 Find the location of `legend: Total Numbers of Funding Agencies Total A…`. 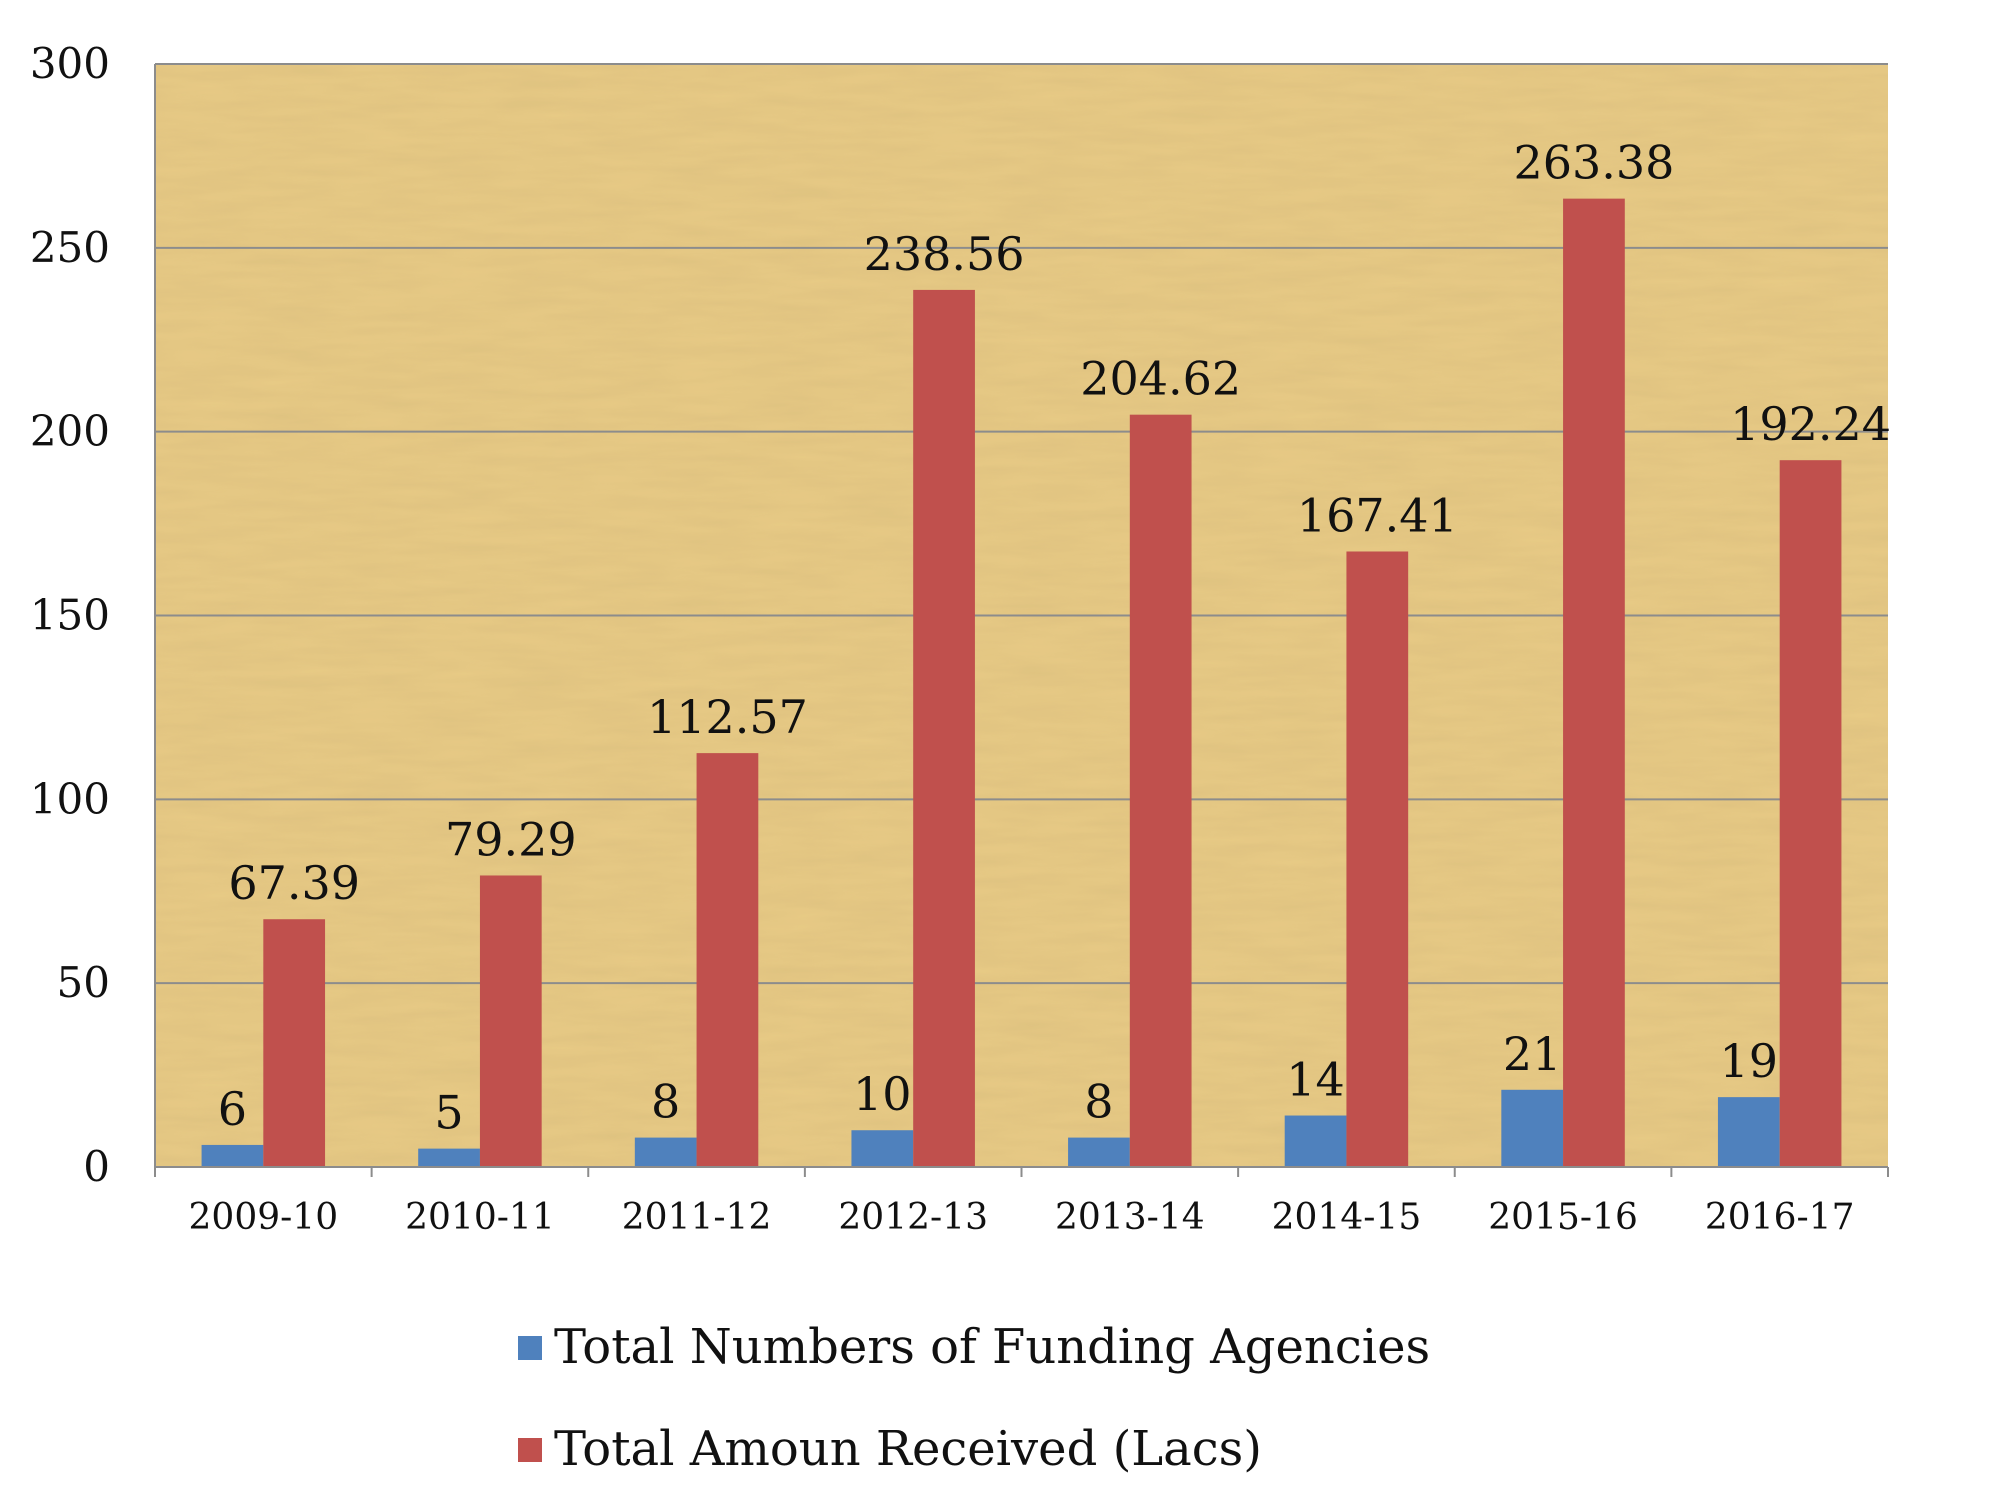

legend: Total Numbers of Funding Agencies Total A… is located at coordinates (974, 1398).